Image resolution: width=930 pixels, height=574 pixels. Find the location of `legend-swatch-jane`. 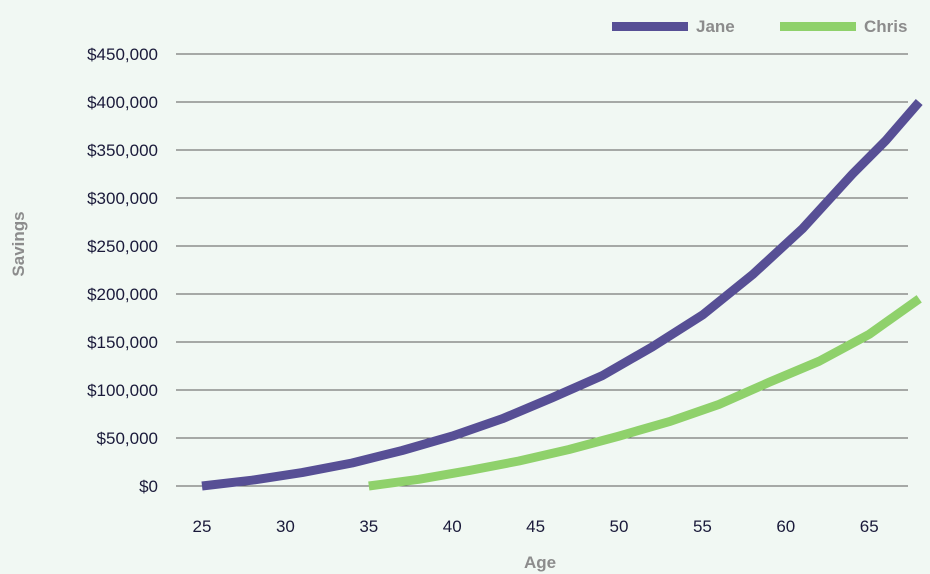

legend-swatch-jane is located at coordinates (650, 26).